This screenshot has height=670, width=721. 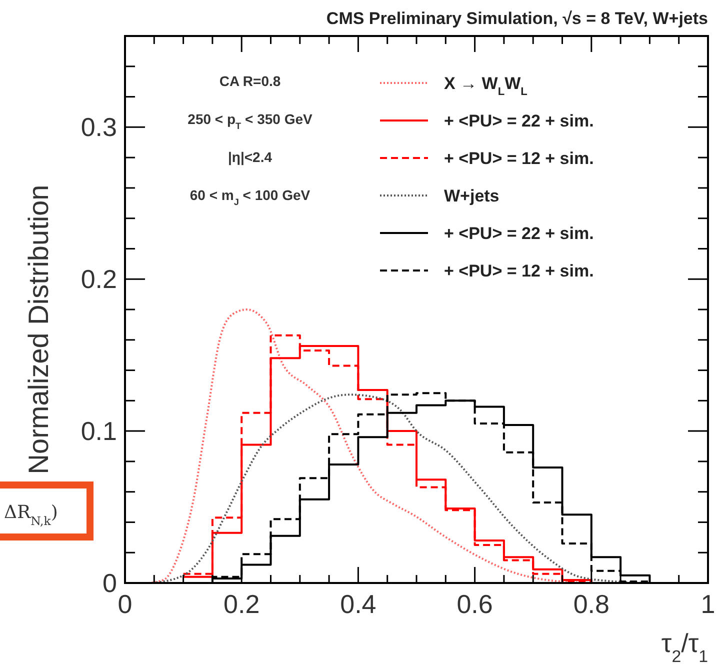 What do you see at coordinates (31, 515) in the screenshot?
I see `text: ΔR$_{N,k}$)` at bounding box center [31, 515].